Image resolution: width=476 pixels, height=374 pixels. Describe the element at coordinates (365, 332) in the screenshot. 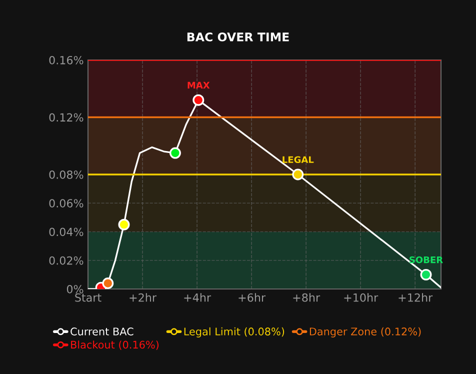

I see `legend-label: Danger Zone (0.12%)` at that location.